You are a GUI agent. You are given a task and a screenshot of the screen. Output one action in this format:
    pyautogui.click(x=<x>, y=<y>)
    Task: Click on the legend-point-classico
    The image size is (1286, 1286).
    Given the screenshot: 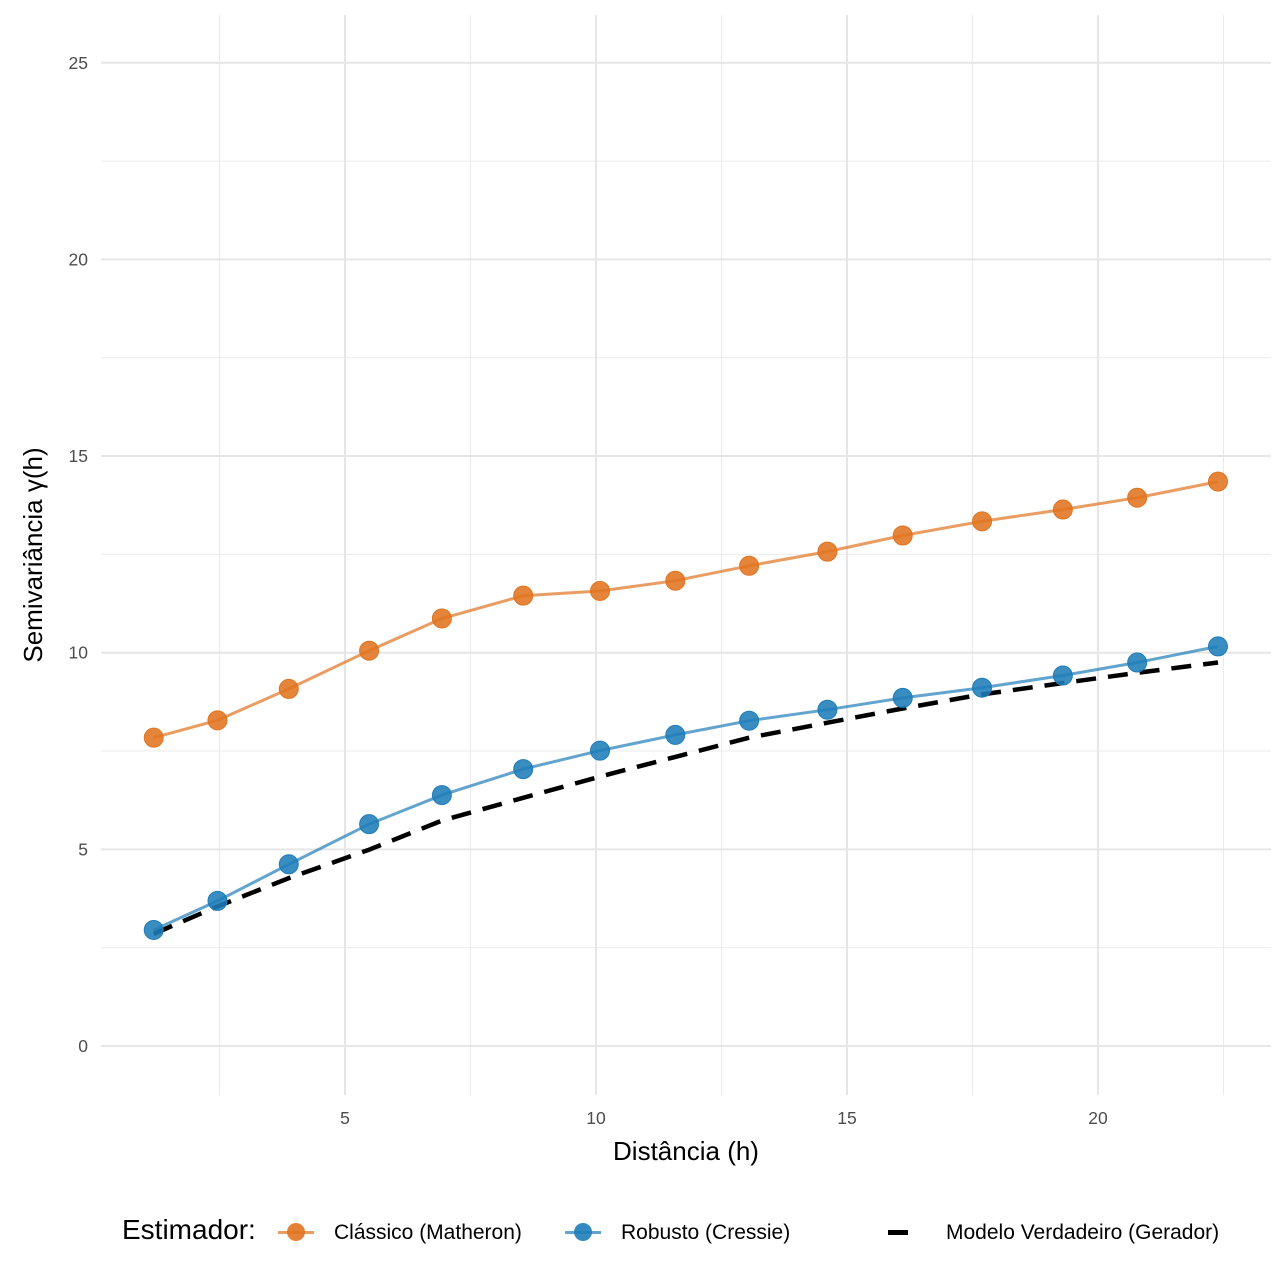 What is the action you would take?
    pyautogui.click(x=296, y=1232)
    